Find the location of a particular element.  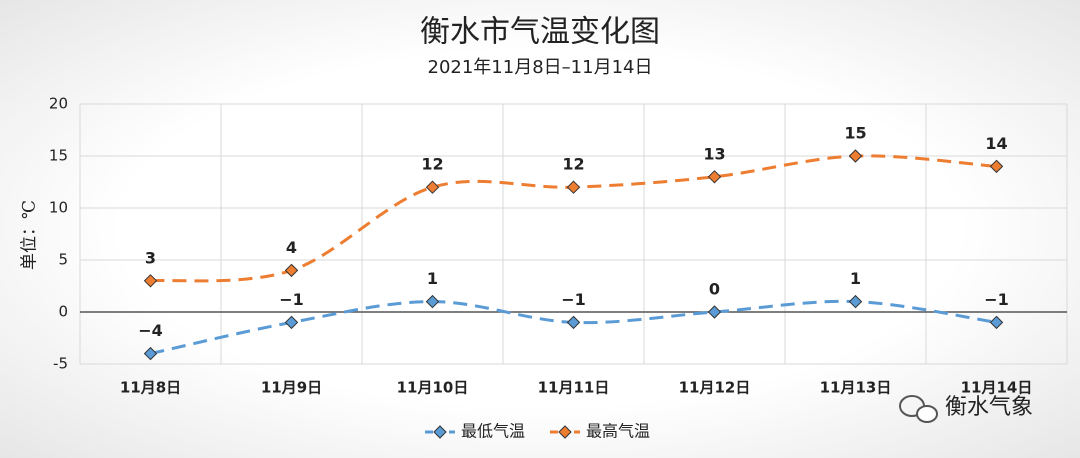

x-tick-label: 11月10日 is located at coordinates (433, 388).